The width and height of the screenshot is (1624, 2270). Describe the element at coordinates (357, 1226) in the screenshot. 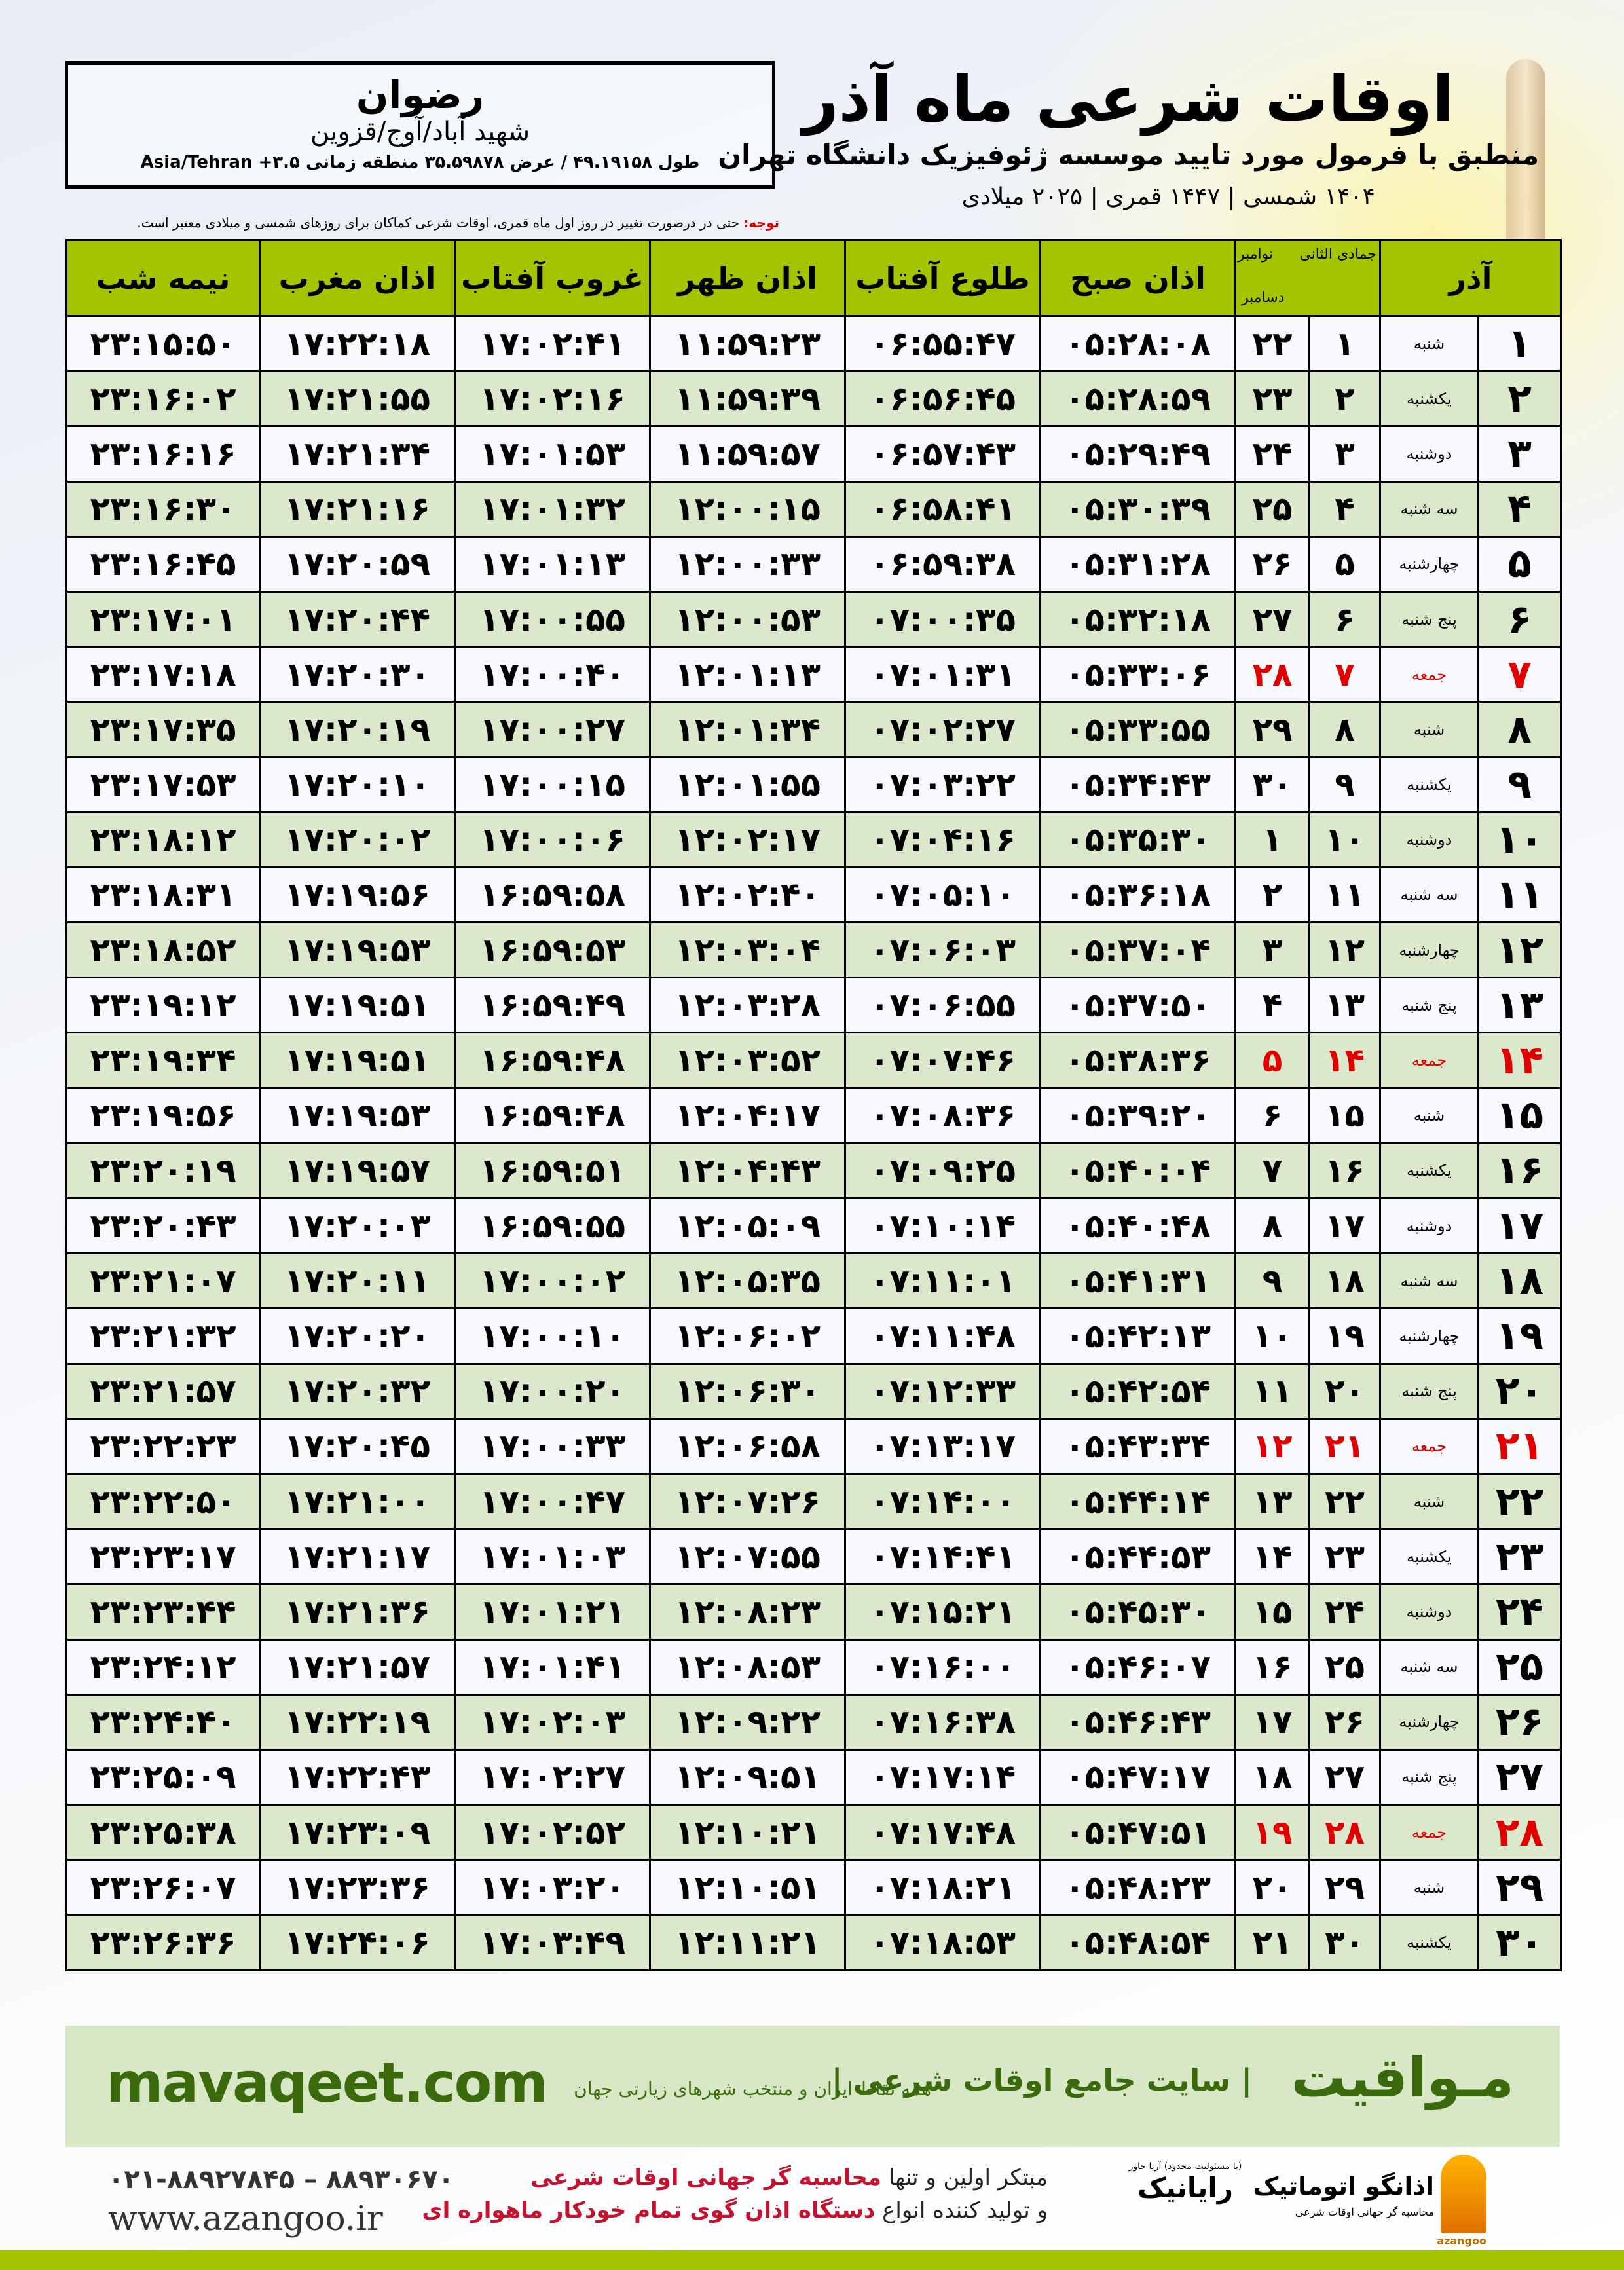

I see `maghrib-time: ۱۷:۲۰:۰۳` at that location.